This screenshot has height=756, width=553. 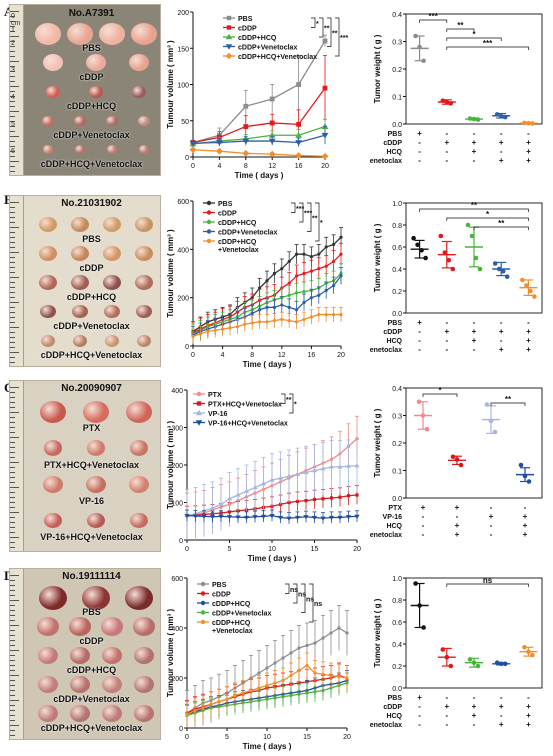 What do you see at coordinates (193, 166) in the screenshot?
I see `x-tick-label: 0` at bounding box center [193, 166].